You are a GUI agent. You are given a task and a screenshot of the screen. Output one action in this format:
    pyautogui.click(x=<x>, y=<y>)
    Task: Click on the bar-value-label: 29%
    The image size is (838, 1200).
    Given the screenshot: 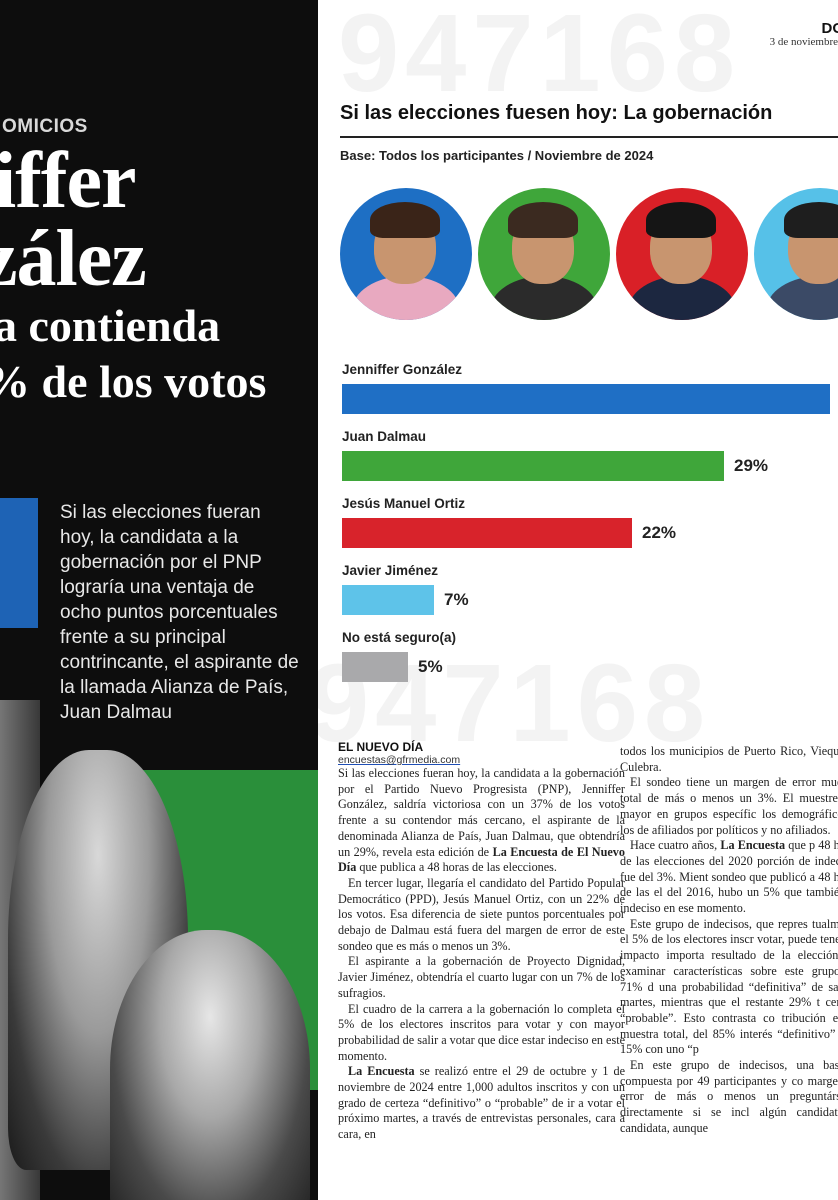 What is the action you would take?
    pyautogui.click(x=751, y=465)
    